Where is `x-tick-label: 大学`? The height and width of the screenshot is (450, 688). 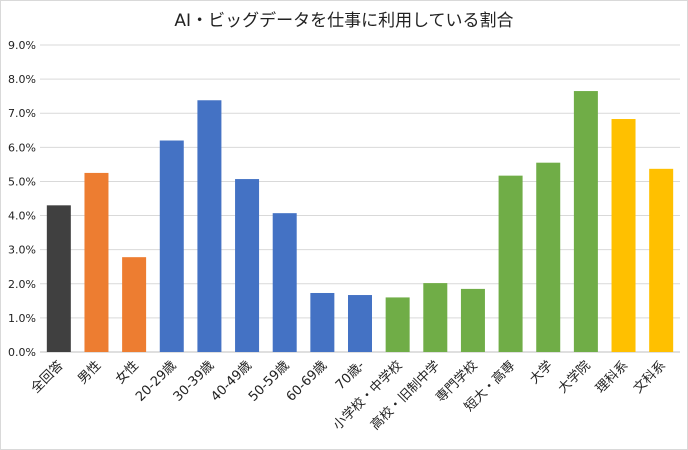
x-tick-label: 大学 is located at coordinates (541, 373).